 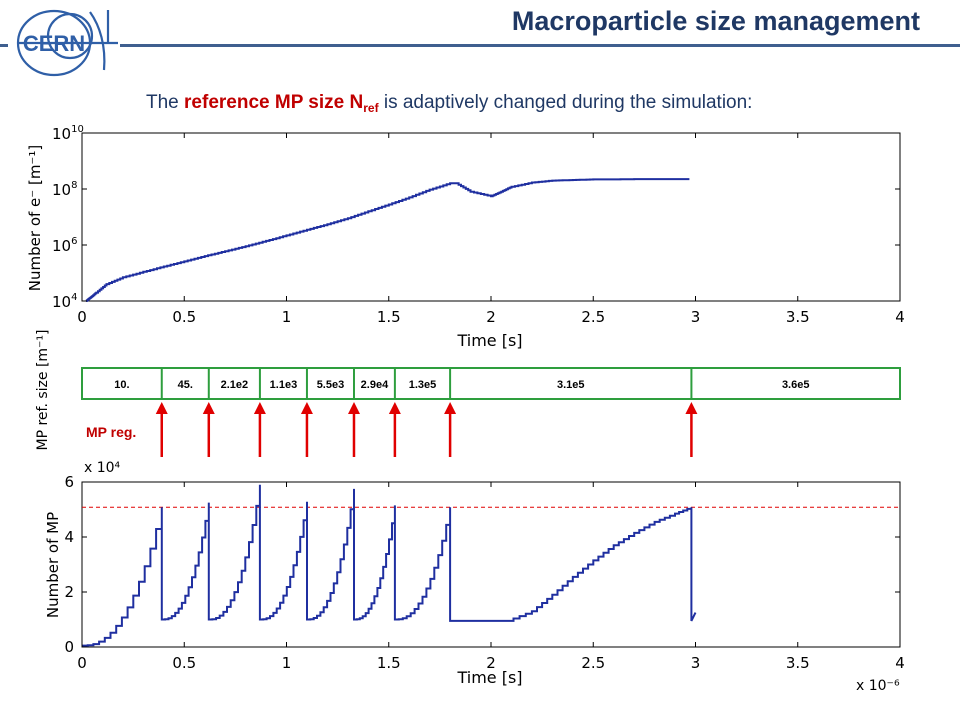 I want to click on mp-bar-segment-label: 10., so click(x=121, y=385).